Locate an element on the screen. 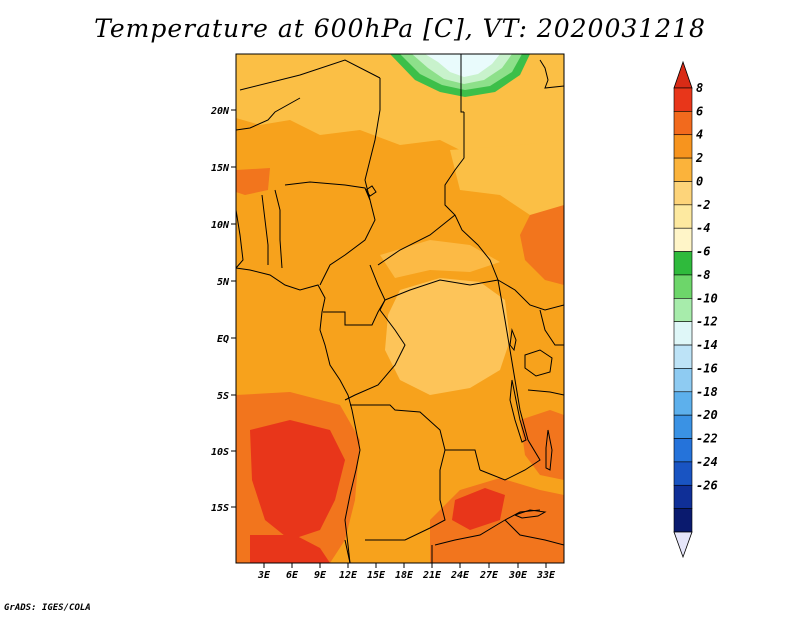 This screenshot has height=618, width=800. lon-tick: 30E is located at coordinates (518, 572).